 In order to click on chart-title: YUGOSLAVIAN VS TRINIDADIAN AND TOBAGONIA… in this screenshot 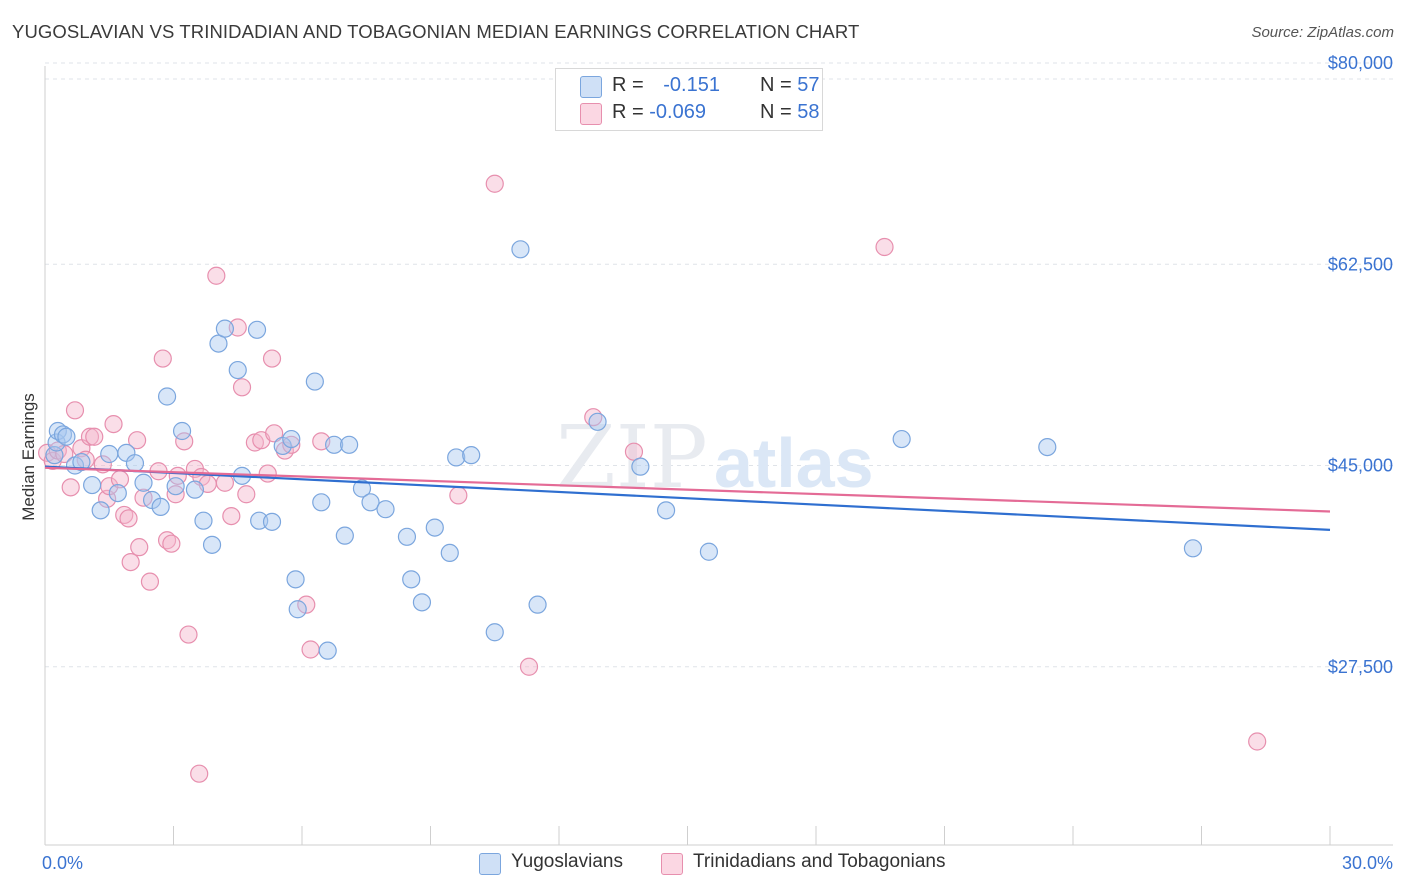, I will do `click(436, 31)`.